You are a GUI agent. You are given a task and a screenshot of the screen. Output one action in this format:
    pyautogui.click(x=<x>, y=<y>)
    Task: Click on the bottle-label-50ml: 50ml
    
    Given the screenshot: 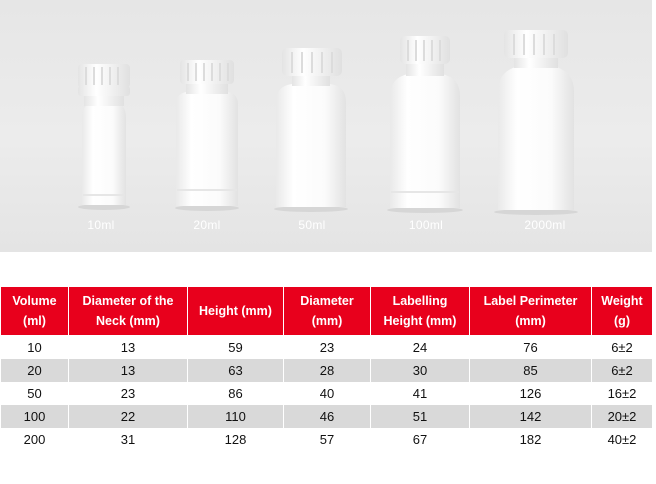 What is the action you would take?
    pyautogui.click(x=312, y=225)
    